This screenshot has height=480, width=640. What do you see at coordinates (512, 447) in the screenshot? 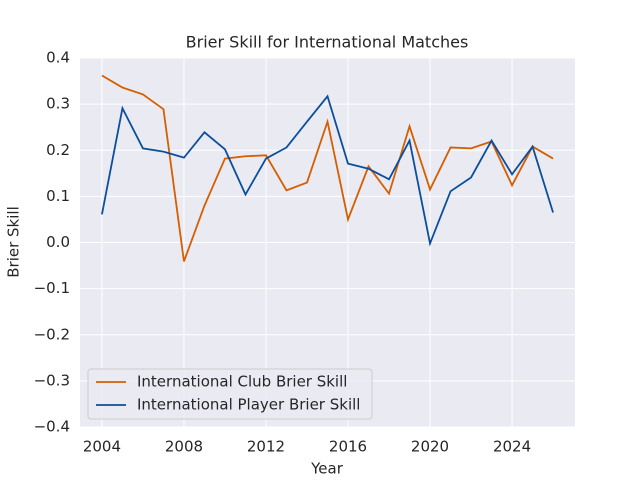
I see `x-tick-label: 2024` at bounding box center [512, 447].